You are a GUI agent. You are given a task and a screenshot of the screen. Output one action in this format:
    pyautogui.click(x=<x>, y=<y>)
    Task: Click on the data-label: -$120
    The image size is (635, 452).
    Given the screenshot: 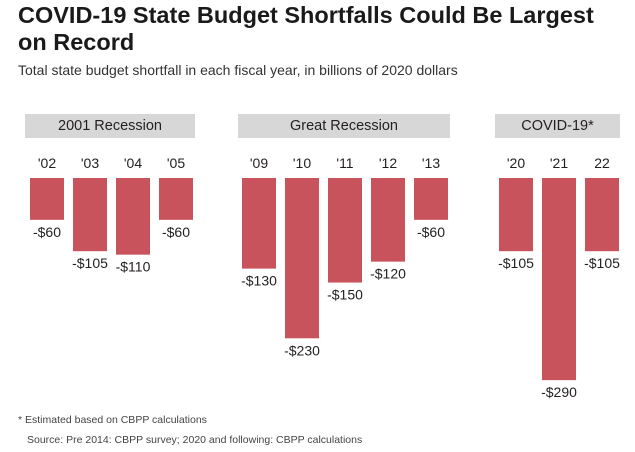 What is the action you would take?
    pyautogui.click(x=388, y=274)
    